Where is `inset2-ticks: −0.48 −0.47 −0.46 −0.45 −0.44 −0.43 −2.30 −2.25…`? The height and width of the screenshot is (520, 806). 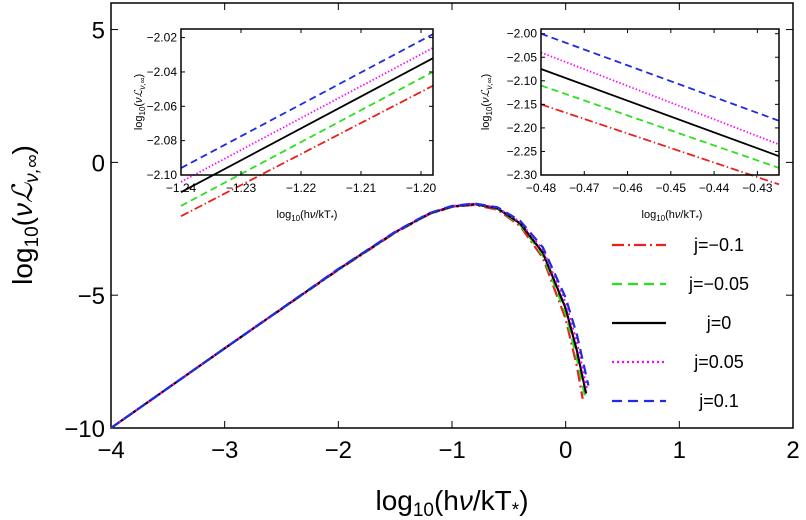
inset2-ticks: −0.48 −0.47 −0.46 −0.45 −0.44 −0.43 −2.30 −2.25… is located at coordinates (643, 111).